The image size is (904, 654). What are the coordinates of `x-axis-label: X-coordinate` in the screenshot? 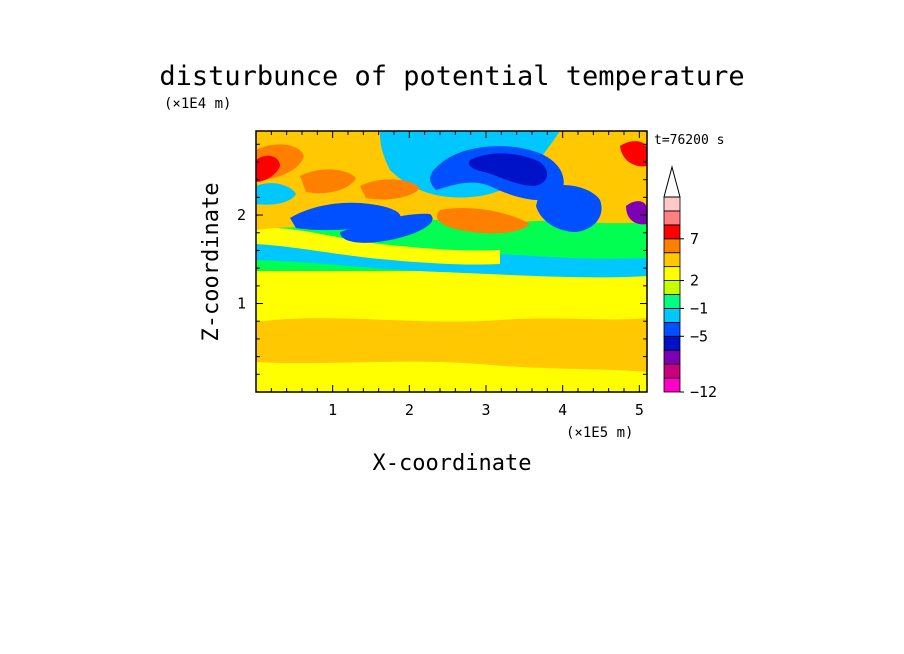 It's located at (452, 463).